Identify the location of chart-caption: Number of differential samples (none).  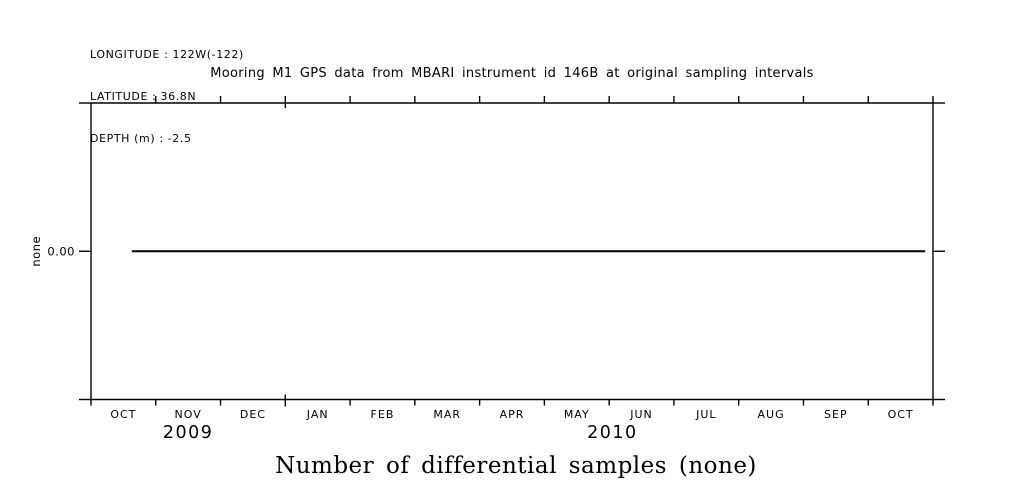
(516, 466).